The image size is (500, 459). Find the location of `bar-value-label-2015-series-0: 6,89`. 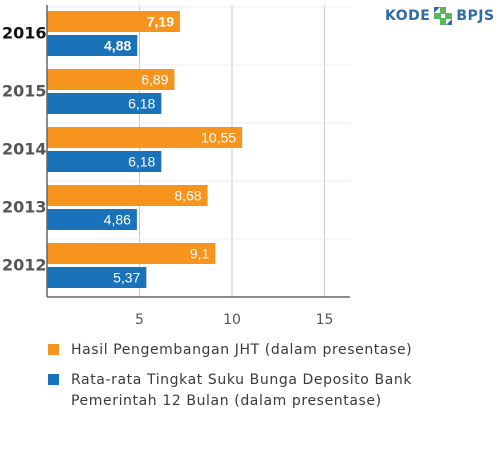

bar-value-label-2015-series-0: 6,89 is located at coordinates (154, 80).